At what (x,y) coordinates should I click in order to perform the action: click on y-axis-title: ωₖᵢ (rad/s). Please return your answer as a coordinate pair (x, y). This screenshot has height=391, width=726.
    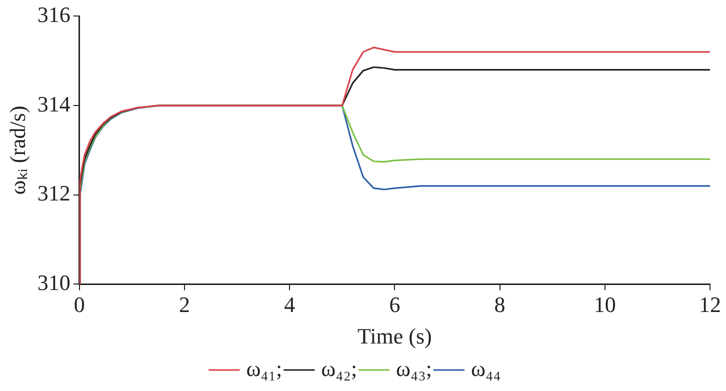
    Looking at the image, I should click on (17, 150).